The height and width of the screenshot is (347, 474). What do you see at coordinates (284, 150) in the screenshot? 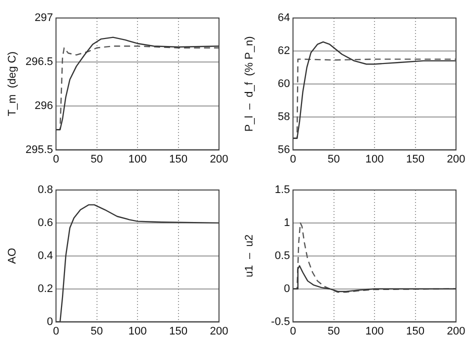
I see `y-tick-label: 56` at bounding box center [284, 150].